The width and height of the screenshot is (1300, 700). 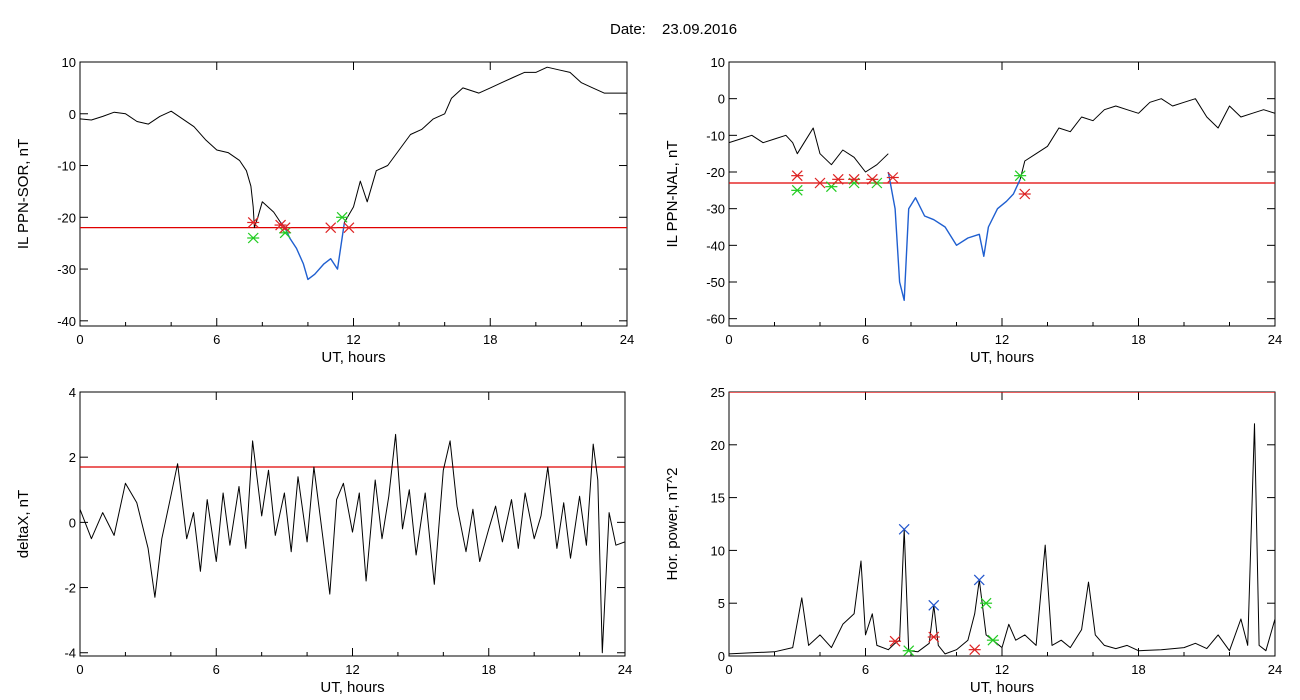 I want to click on y-tick-label: 5, so click(x=721, y=603).